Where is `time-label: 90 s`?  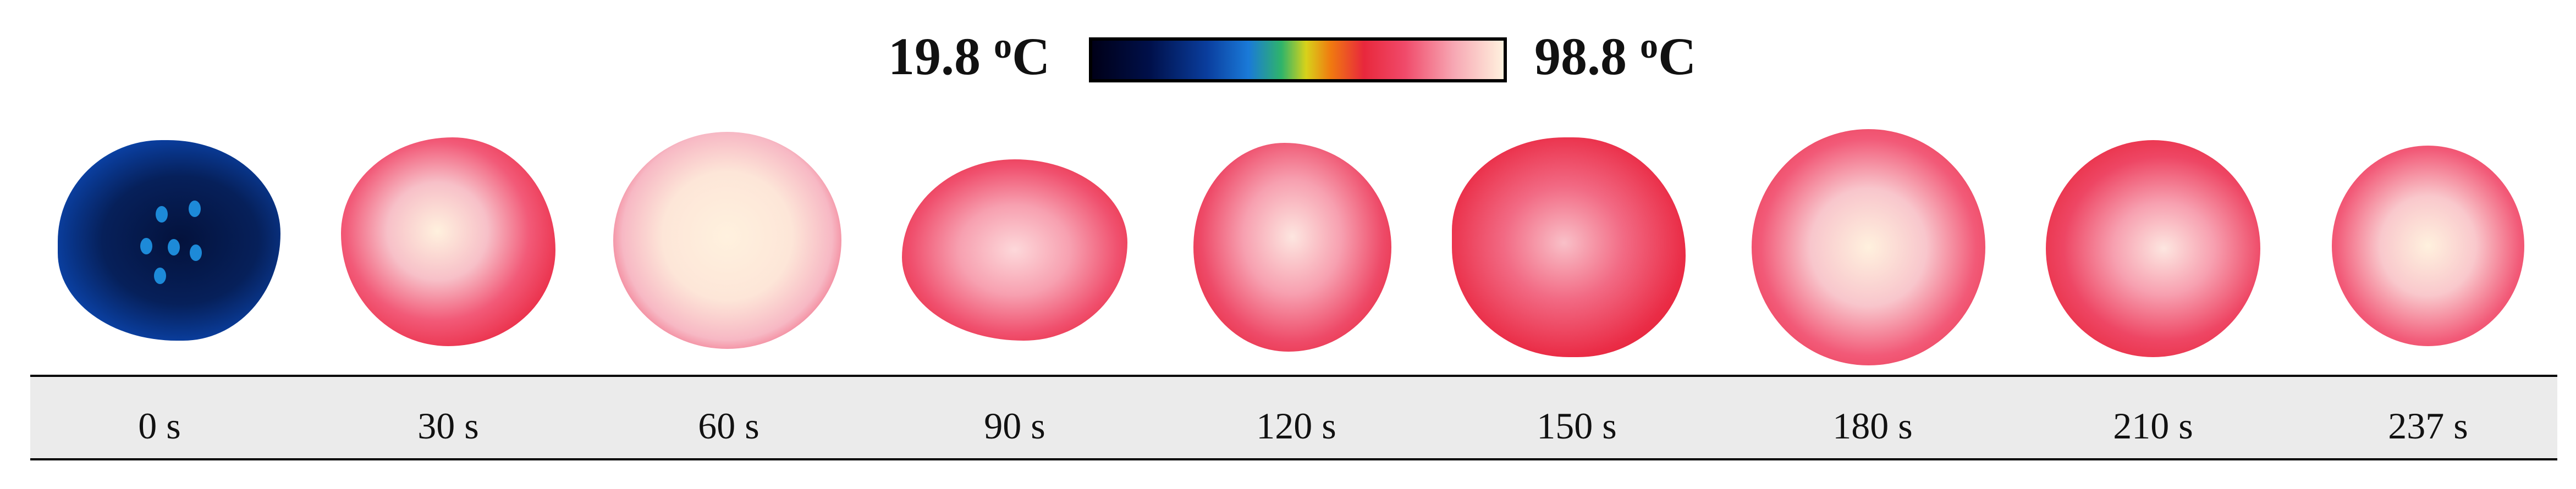
time-label: 90 s is located at coordinates (1014, 426).